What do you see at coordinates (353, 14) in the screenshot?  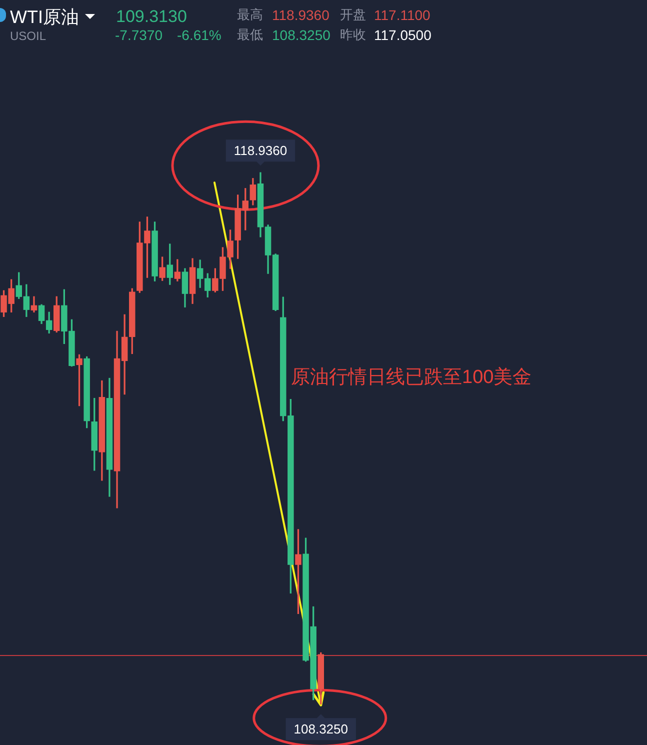 I see `text: 开盘` at bounding box center [353, 14].